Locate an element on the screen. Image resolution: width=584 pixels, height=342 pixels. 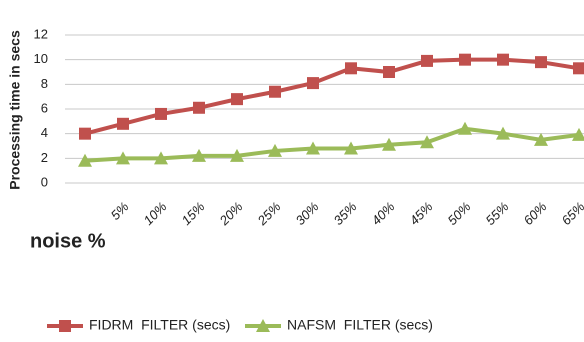
x-tick-label: 40% is located at coordinates (383, 213).